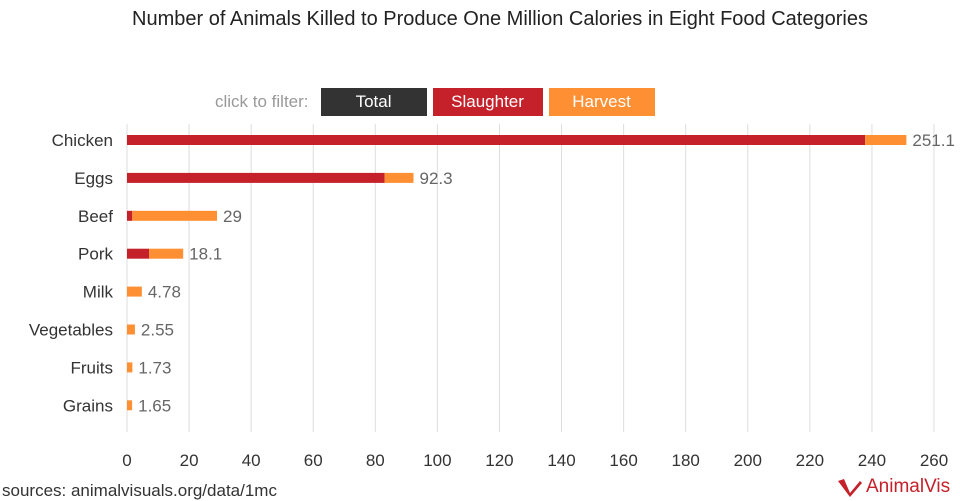  Describe the element at coordinates (95, 254) in the screenshot. I see `category-label: Pork` at that location.